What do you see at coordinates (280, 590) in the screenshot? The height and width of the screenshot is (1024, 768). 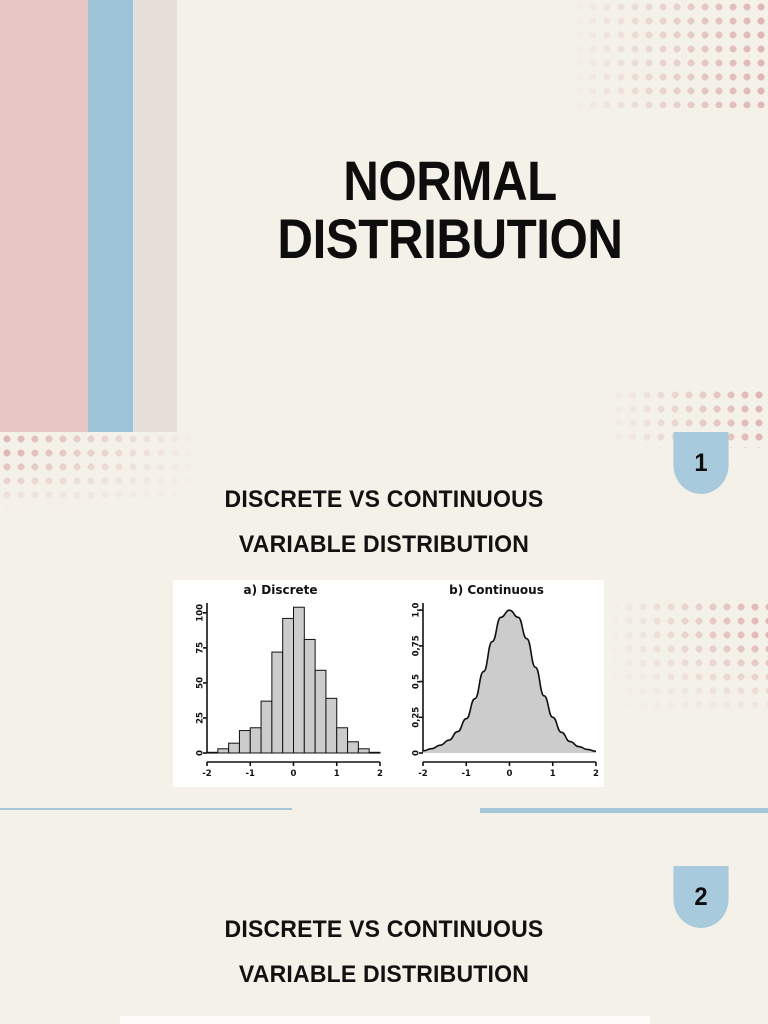 I see `chart-discrete-title: a) Discrete` at bounding box center [280, 590].